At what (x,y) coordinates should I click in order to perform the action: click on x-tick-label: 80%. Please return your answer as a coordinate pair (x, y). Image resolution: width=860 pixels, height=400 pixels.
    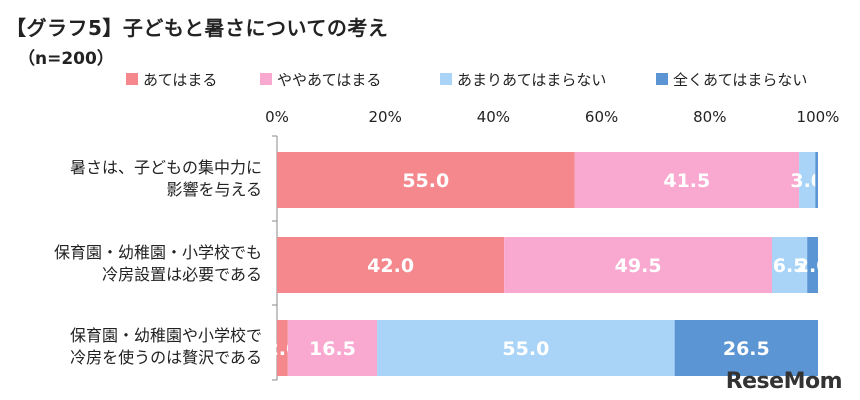
    Looking at the image, I should click on (709, 117).